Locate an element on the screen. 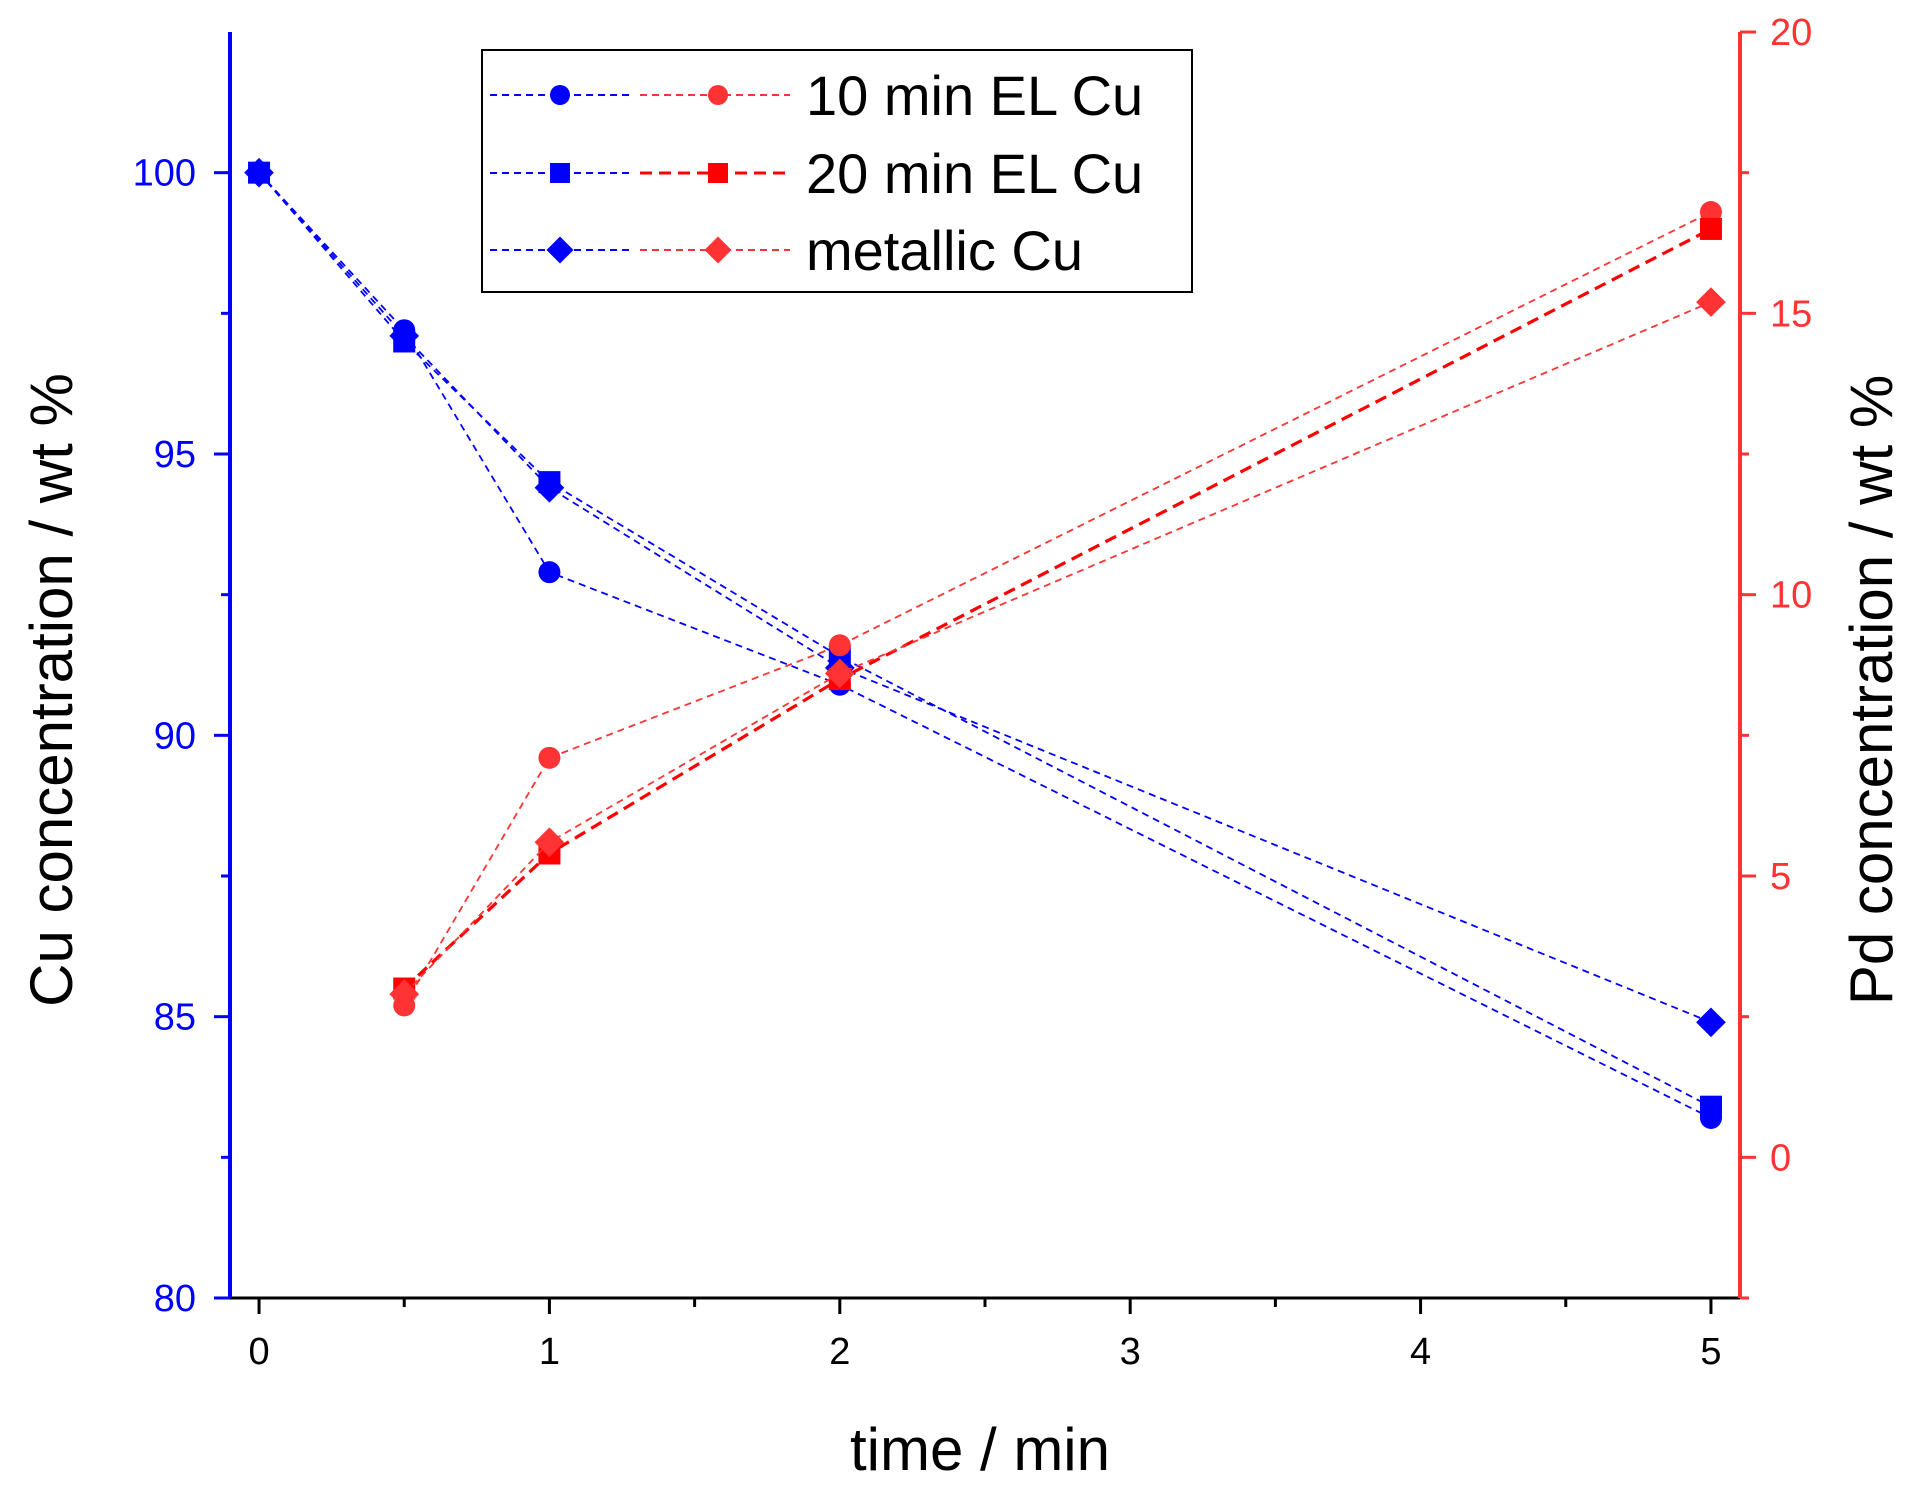 The width and height of the screenshot is (1910, 1498). legend-box is located at coordinates (837, 171).